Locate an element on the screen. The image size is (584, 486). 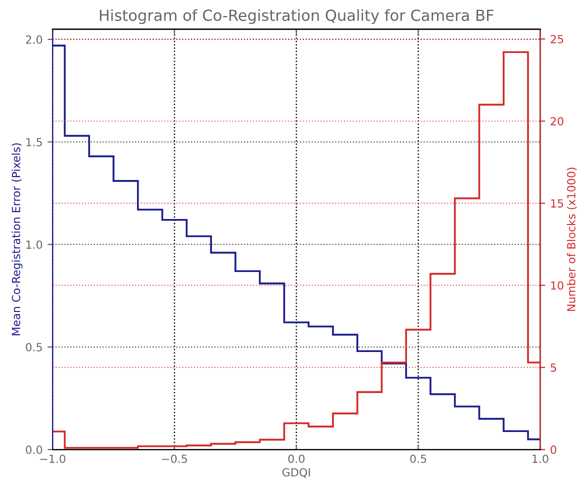
y-tick-label: 0.5 is located at coordinates (34, 347).